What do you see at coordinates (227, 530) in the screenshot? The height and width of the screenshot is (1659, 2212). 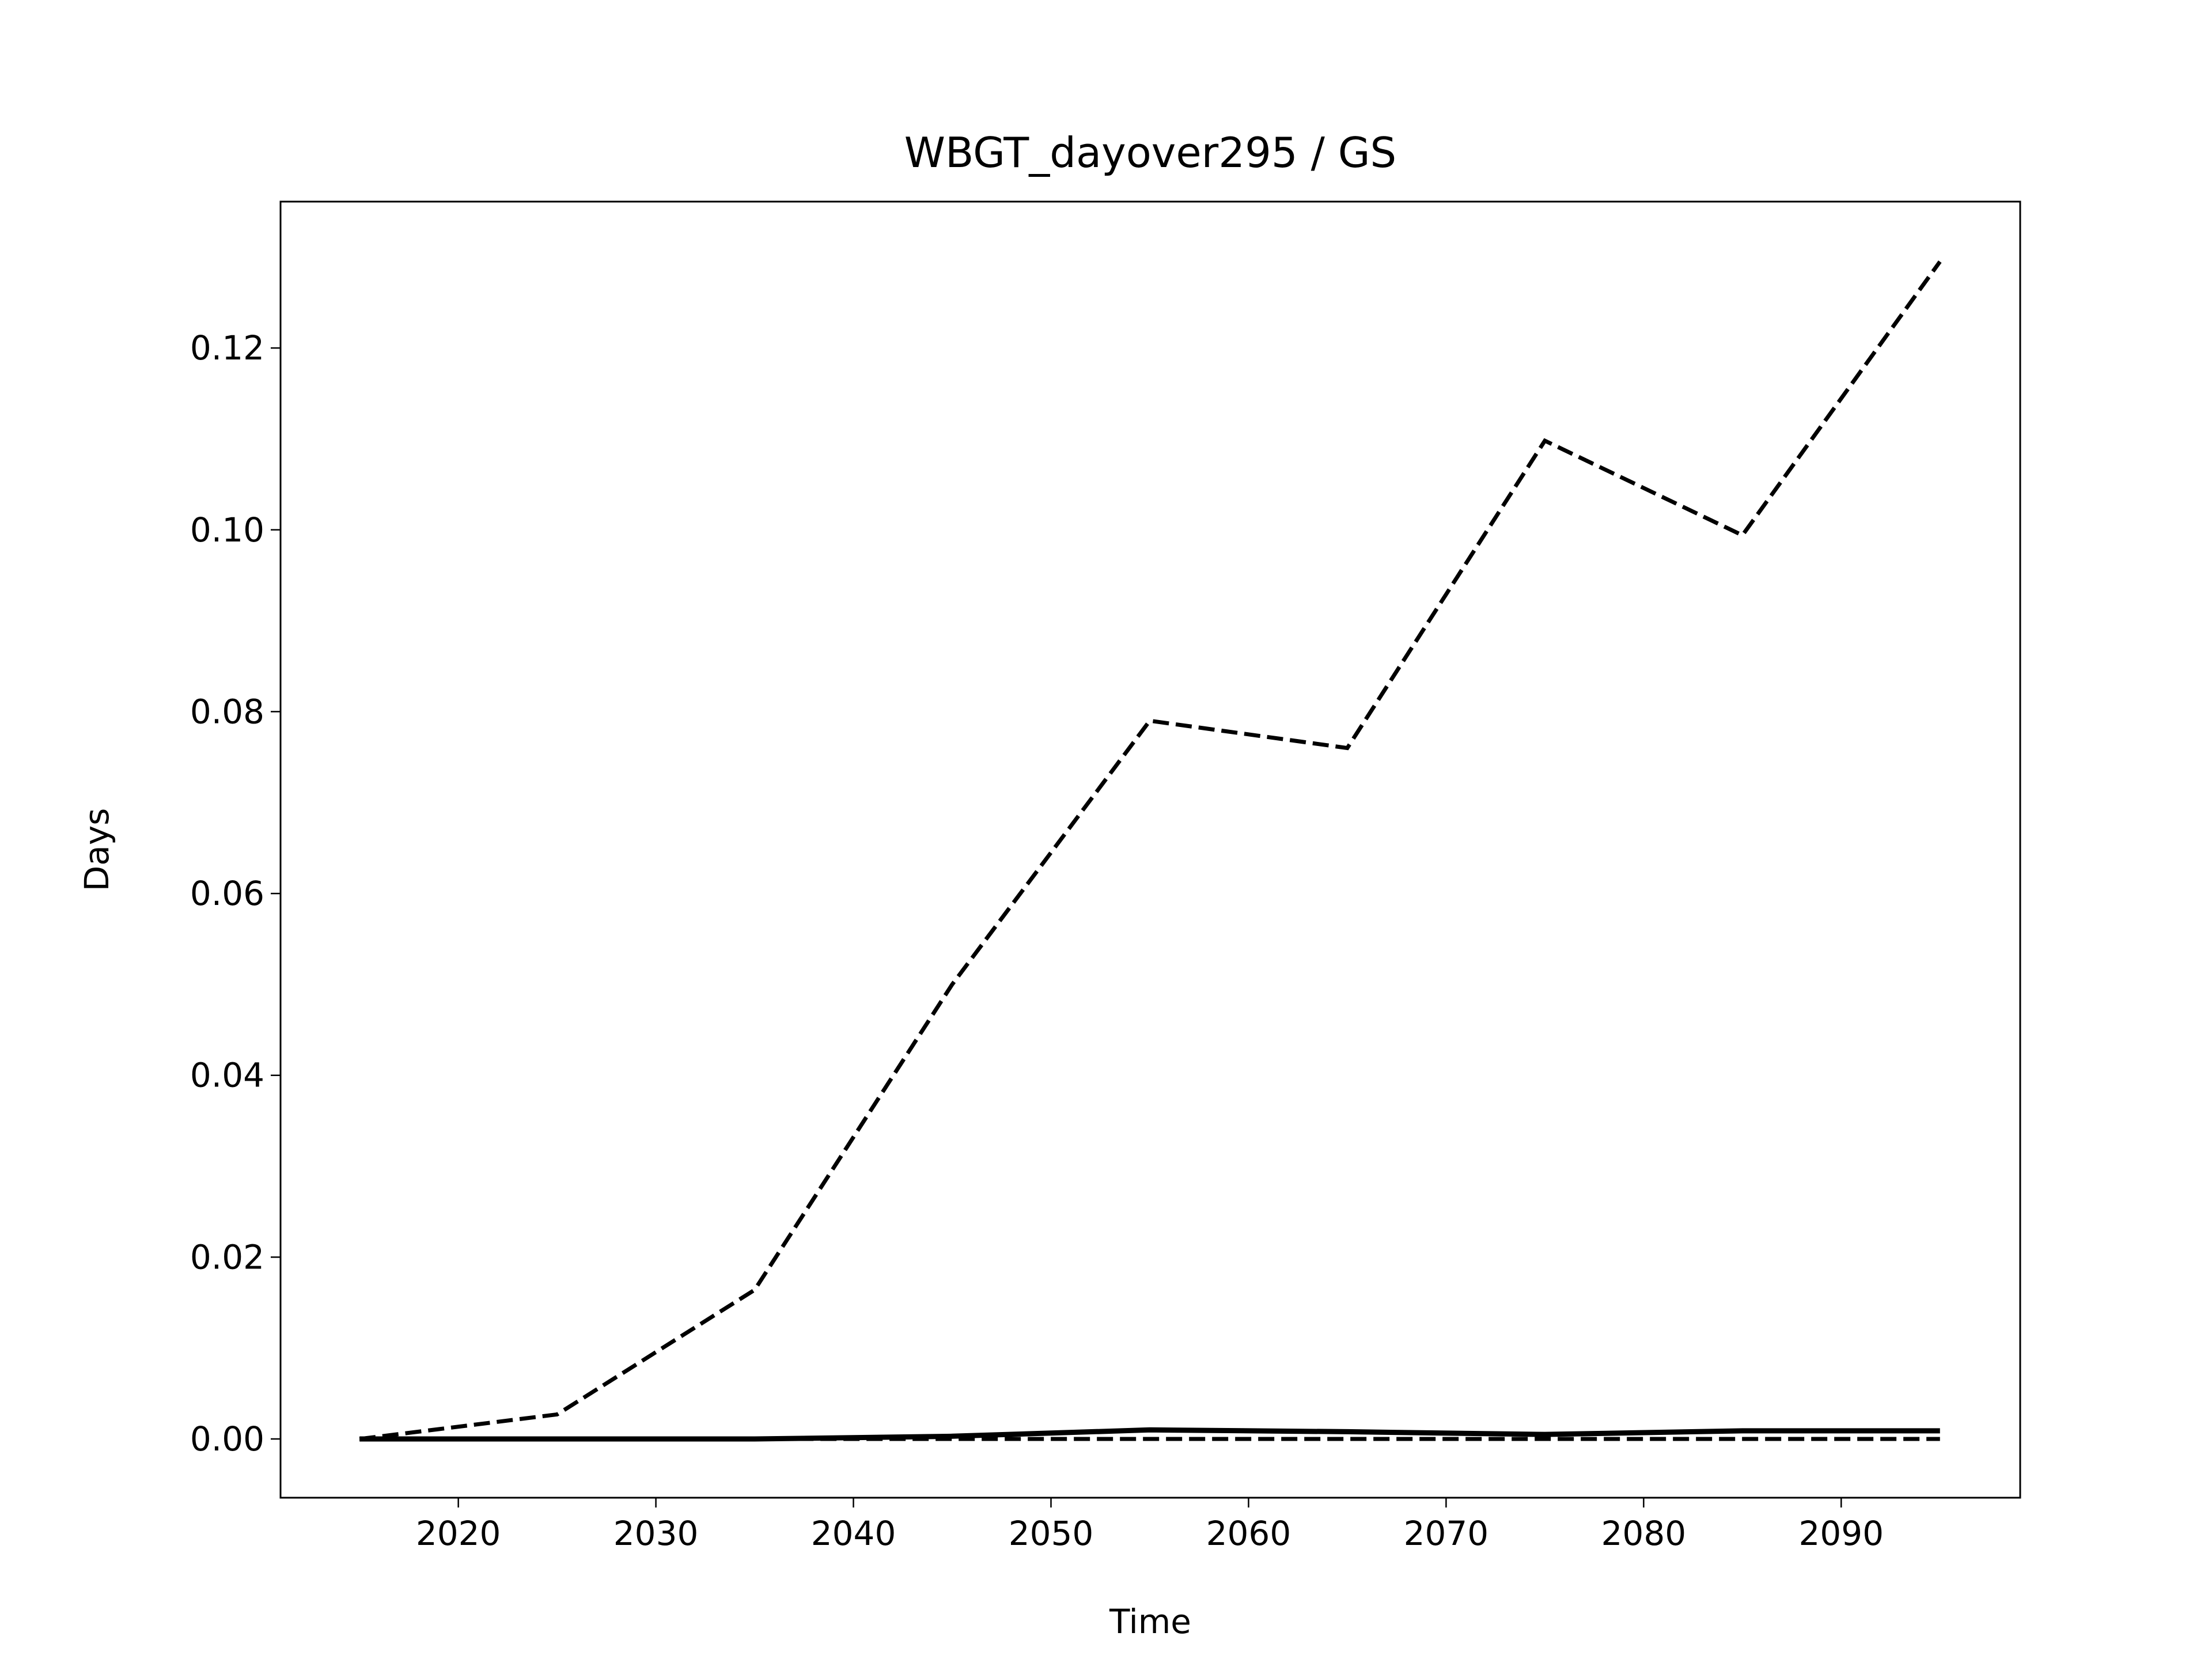 I see `y-tick-label: 0.10` at bounding box center [227, 530].